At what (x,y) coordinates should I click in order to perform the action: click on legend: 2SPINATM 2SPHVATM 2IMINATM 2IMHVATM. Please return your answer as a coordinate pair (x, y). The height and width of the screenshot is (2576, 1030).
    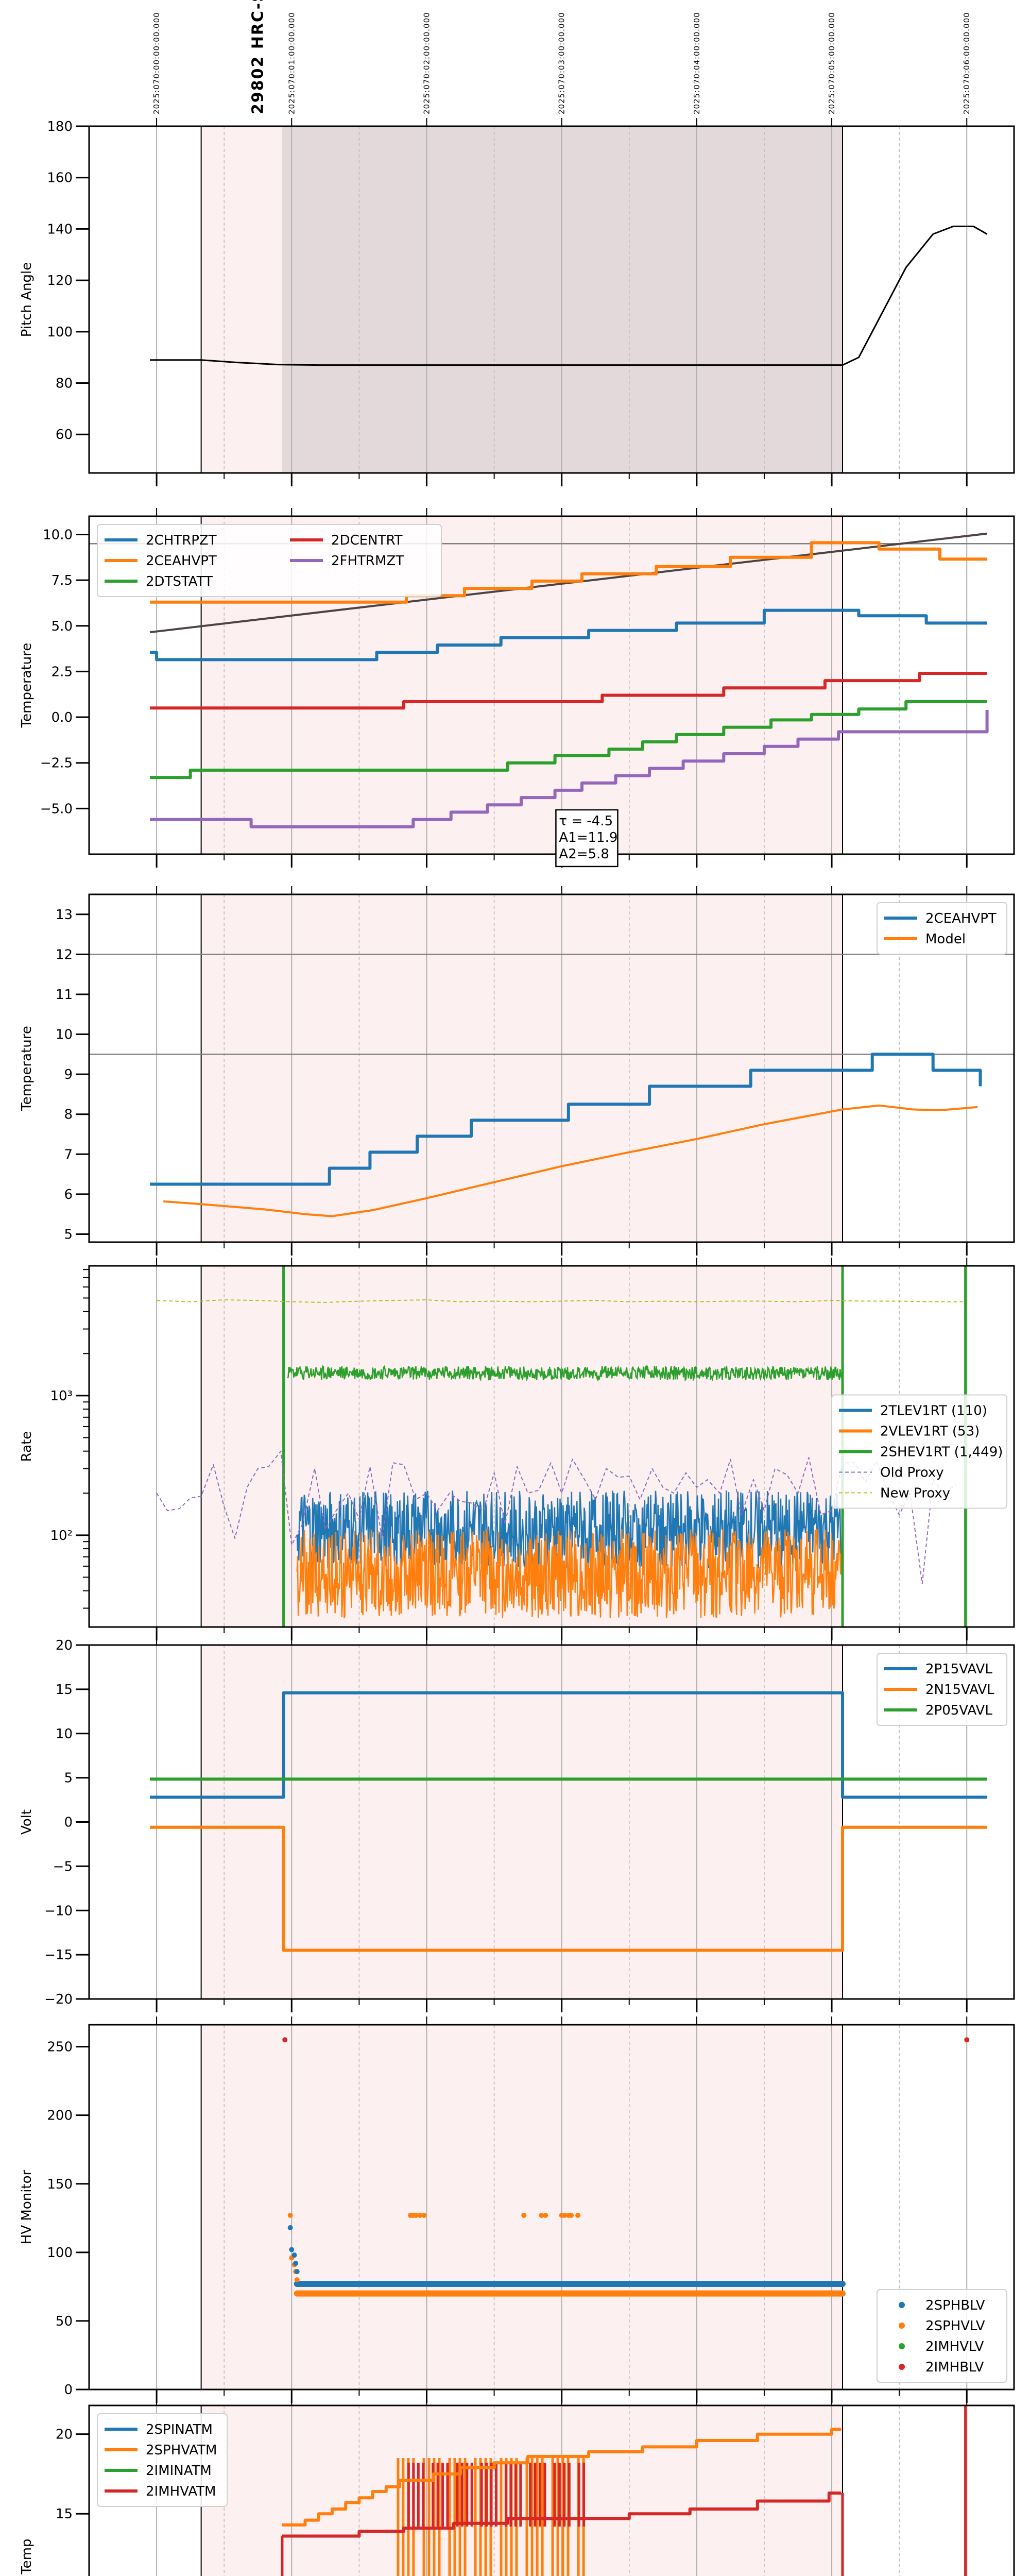
    Looking at the image, I should click on (163, 2460).